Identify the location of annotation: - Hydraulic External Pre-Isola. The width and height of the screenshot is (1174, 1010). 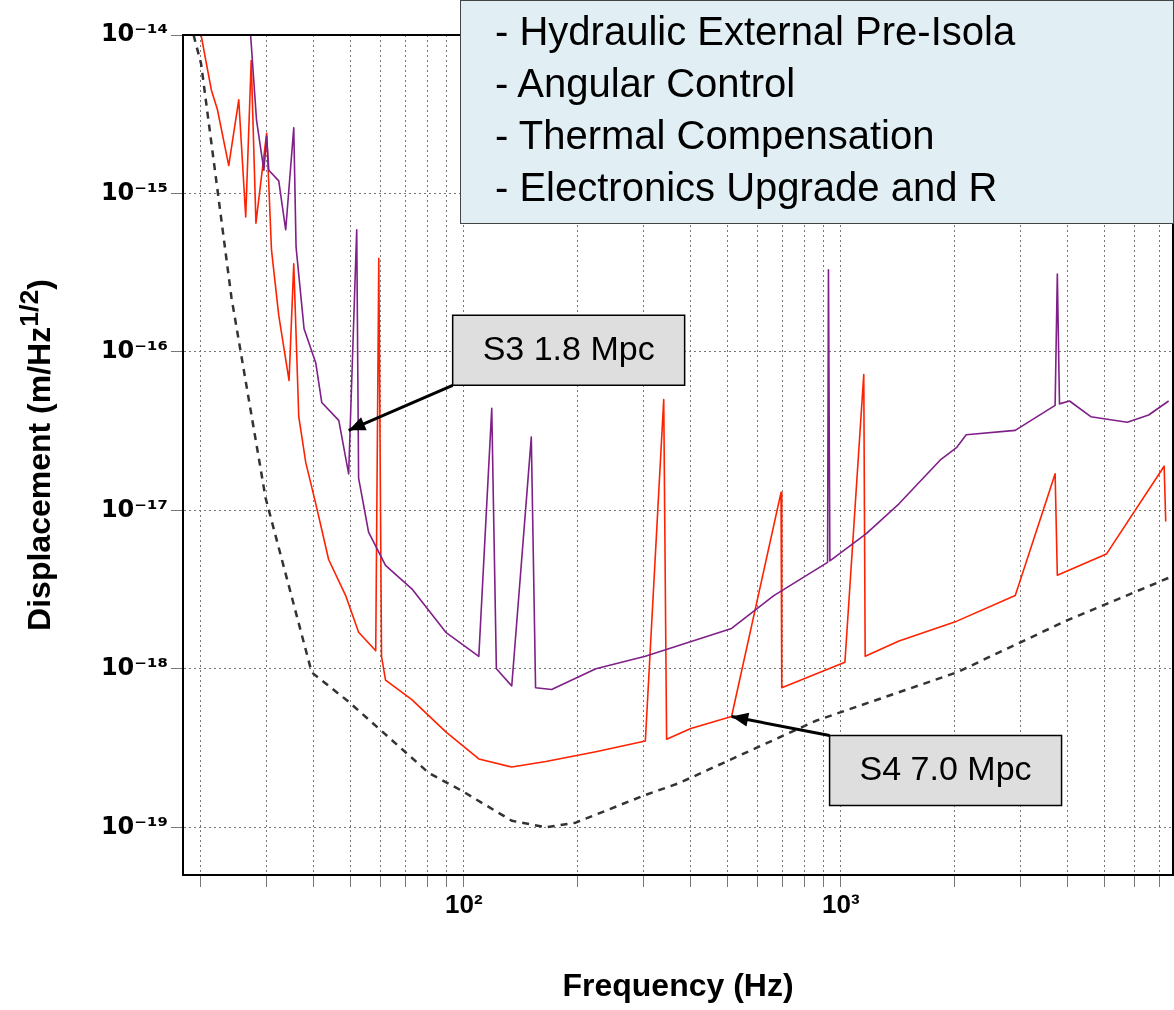
(756, 31).